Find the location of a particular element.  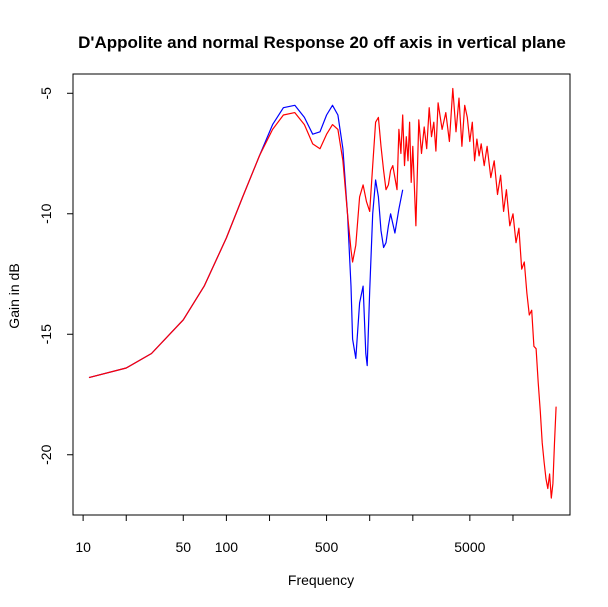

x-axis-label: Frequency is located at coordinates (321, 580).